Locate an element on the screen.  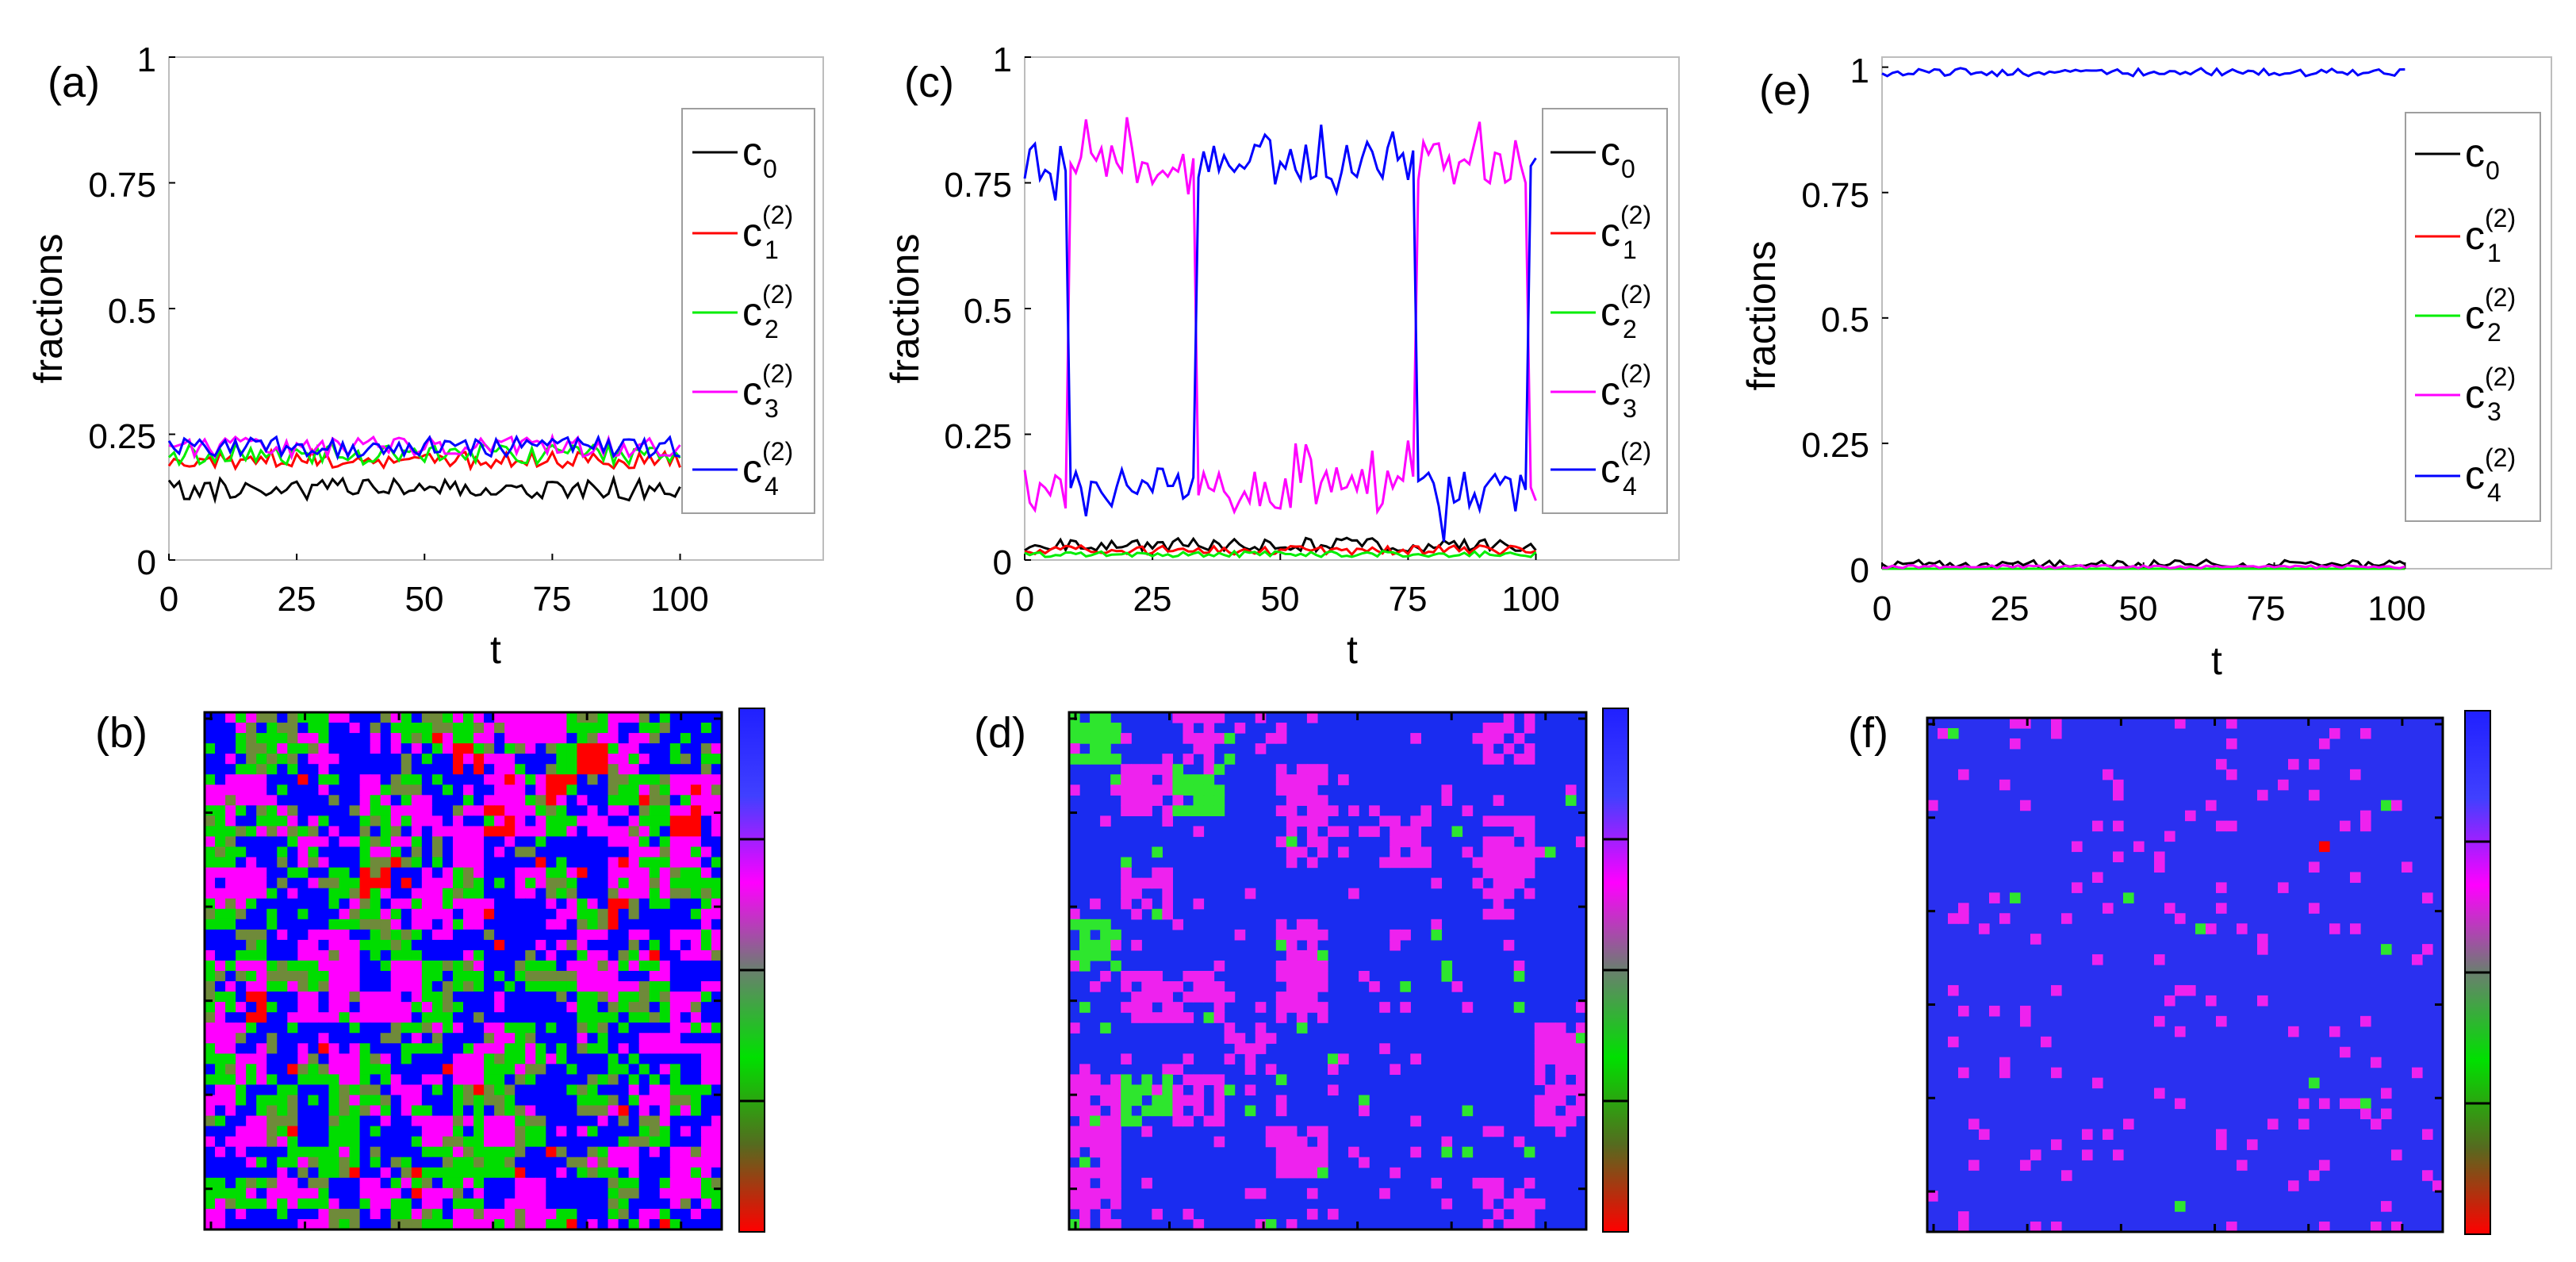
lattice-ticks-f is located at coordinates (2185, 974).